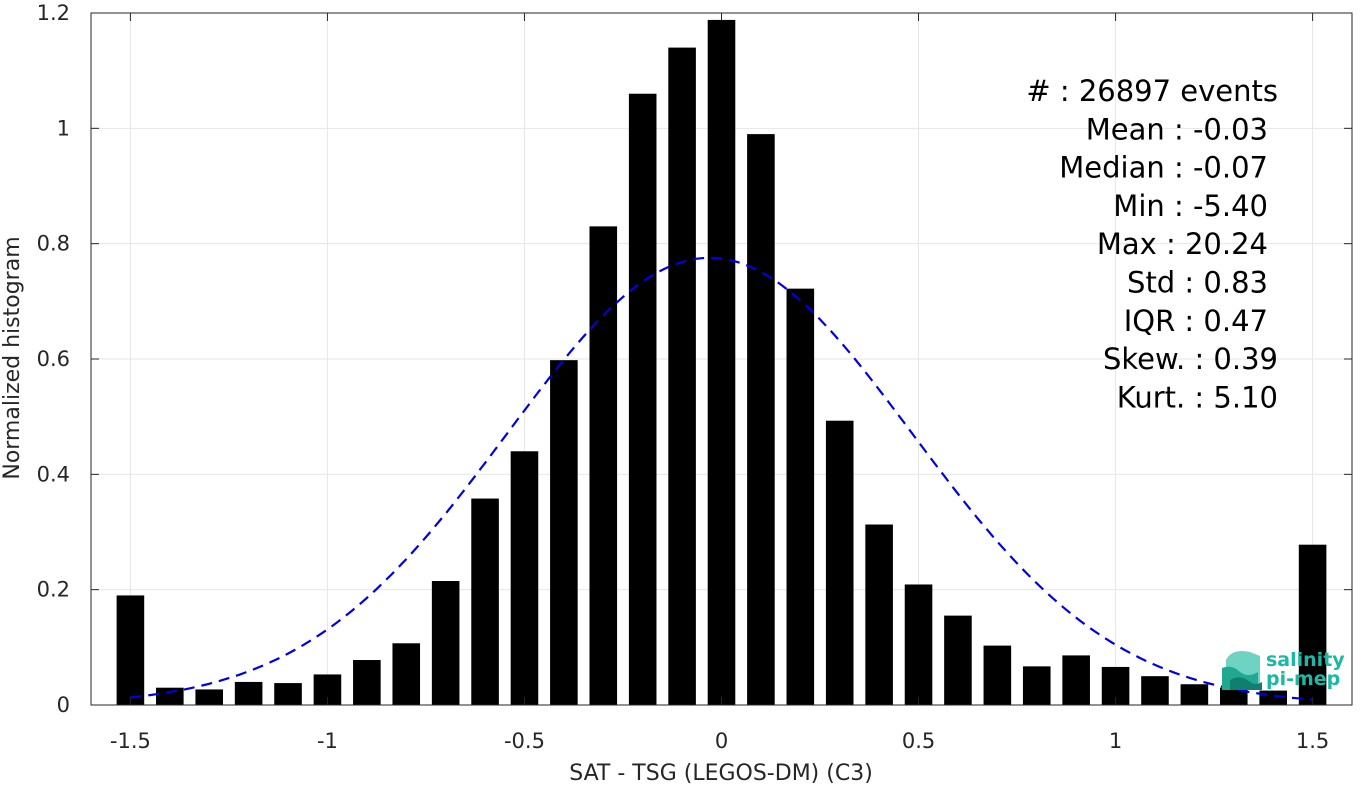 This screenshot has height=785, width=1367. What do you see at coordinates (53, 590) in the screenshot?
I see `y-tick-label: 0.2` at bounding box center [53, 590].